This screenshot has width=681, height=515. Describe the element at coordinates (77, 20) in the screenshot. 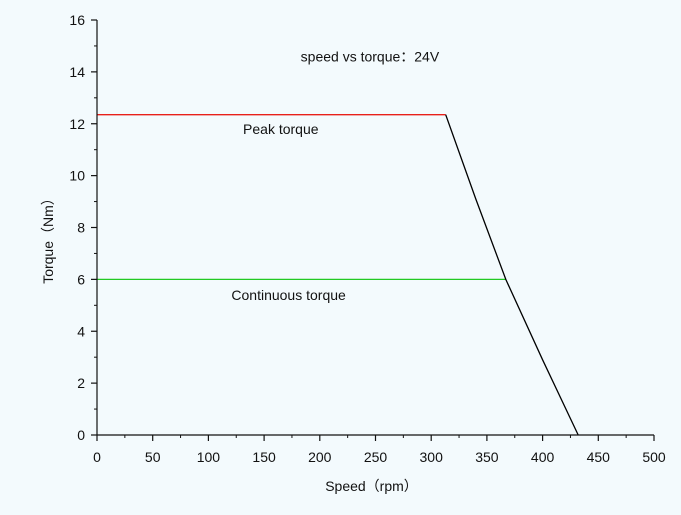

I see `y-tick-label: 16` at that location.